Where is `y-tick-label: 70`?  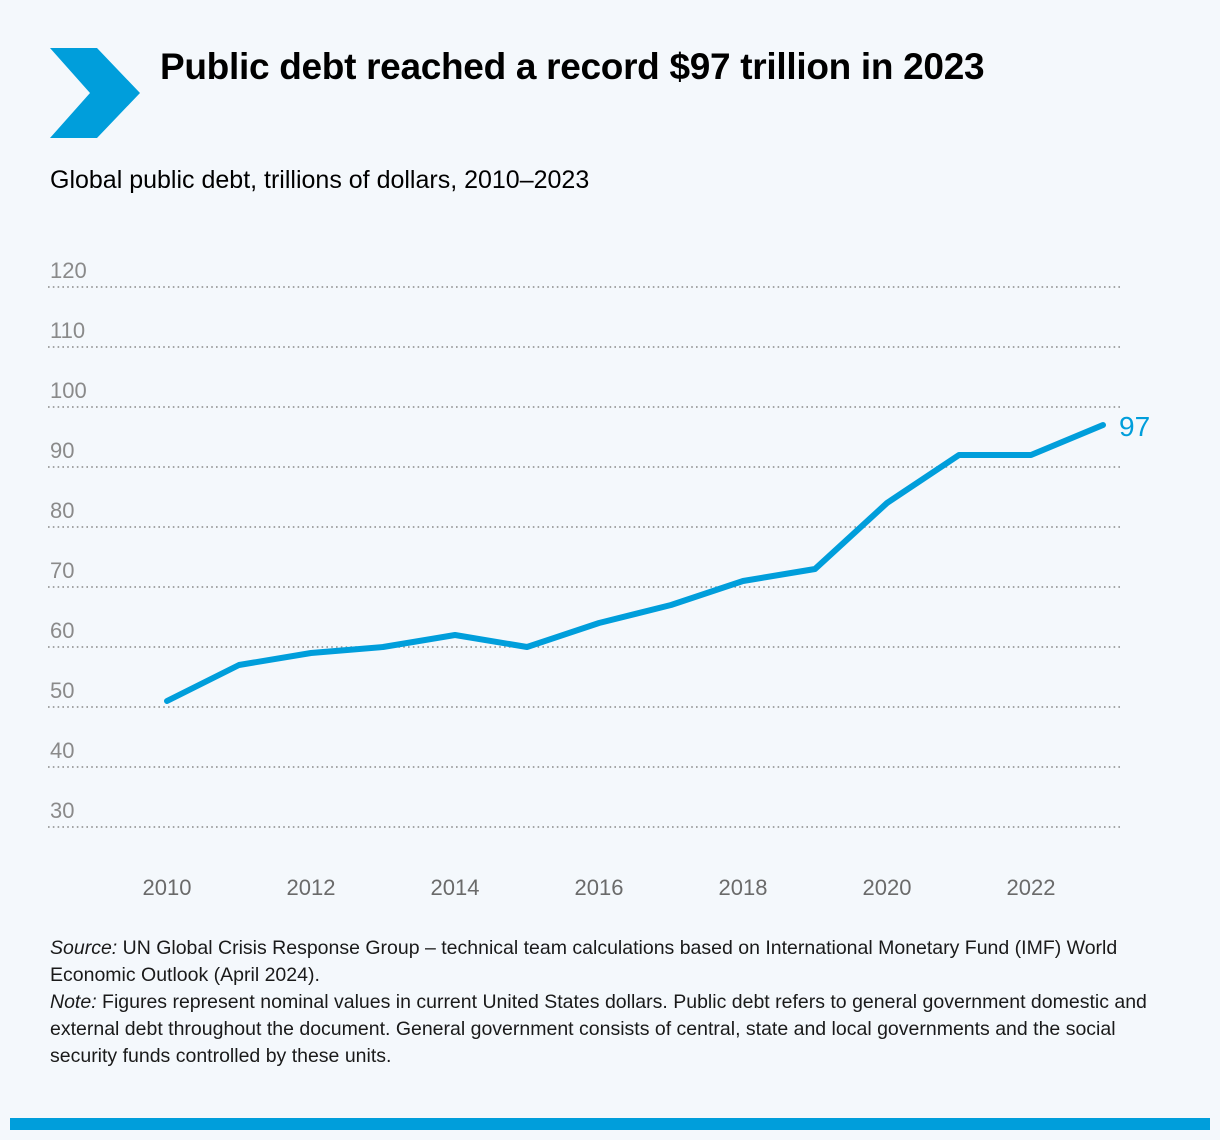
y-tick-label: 70 is located at coordinates (62, 570).